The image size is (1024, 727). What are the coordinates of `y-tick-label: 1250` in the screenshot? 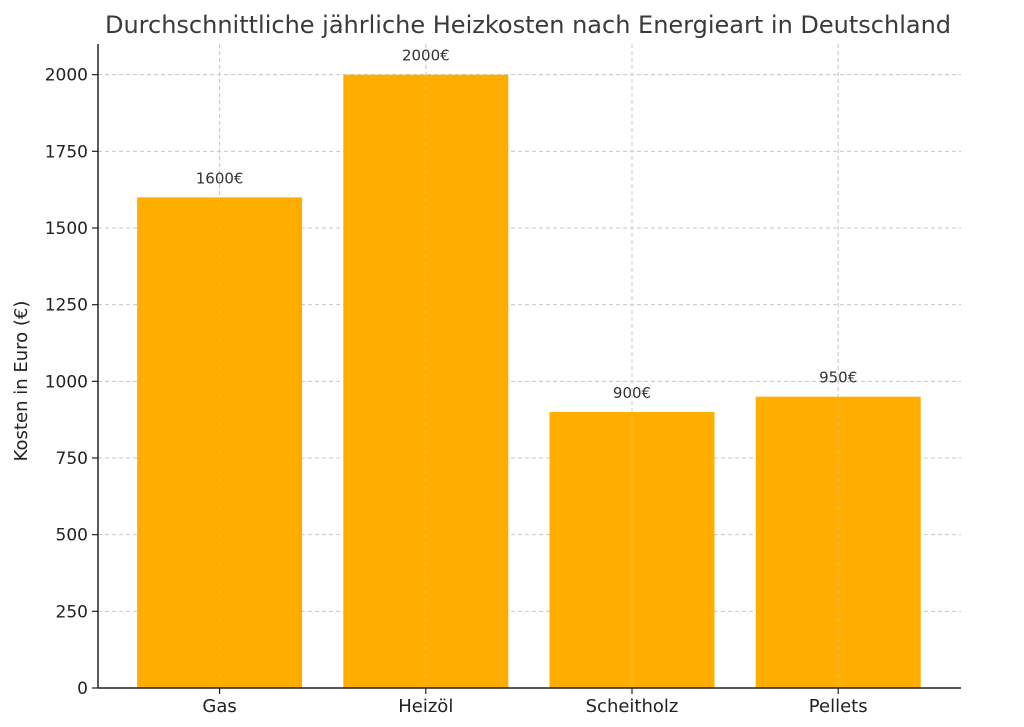 It's located at (66, 306).